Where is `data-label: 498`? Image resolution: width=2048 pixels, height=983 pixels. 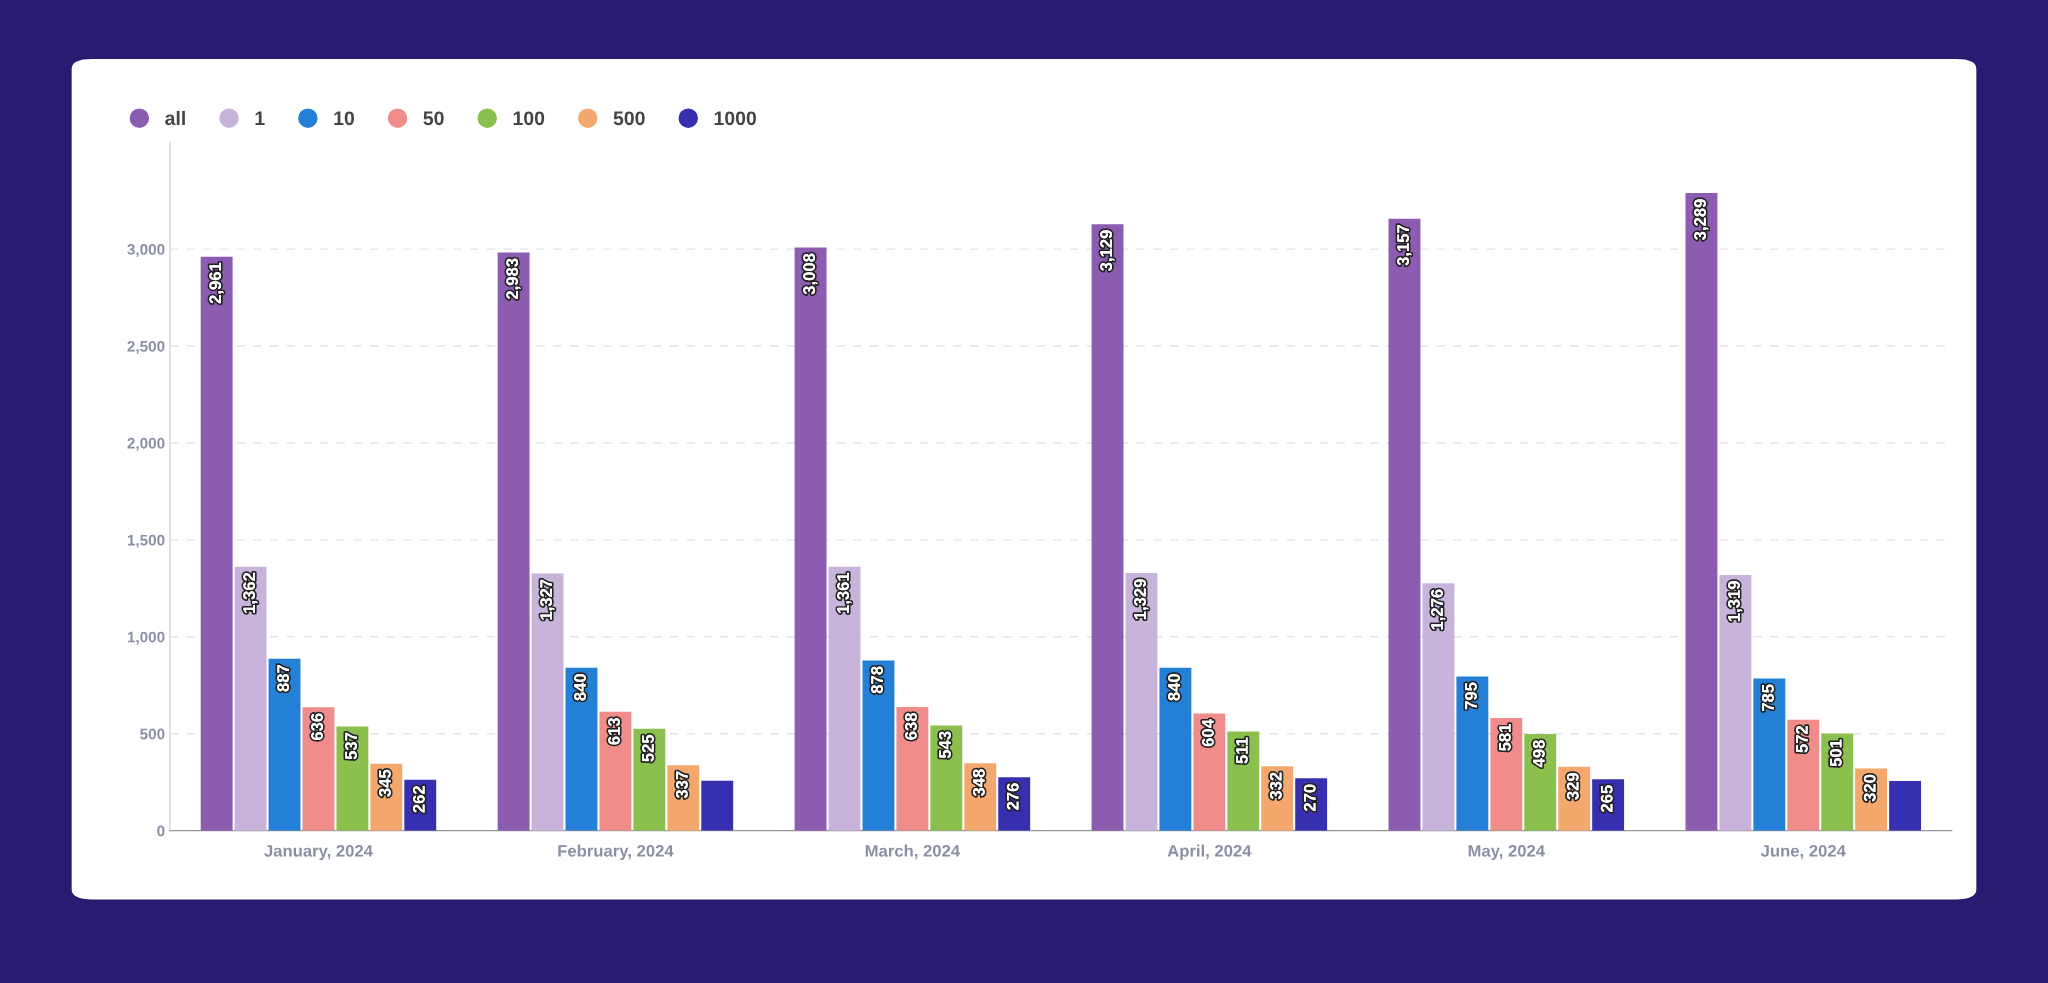
data-label: 498 is located at coordinates (1538, 754).